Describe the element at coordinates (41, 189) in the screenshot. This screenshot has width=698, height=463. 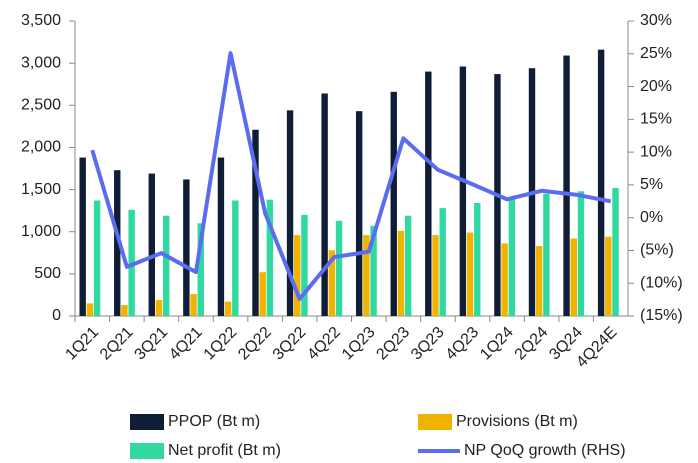
I see `y-tick-label: 1,500` at that location.